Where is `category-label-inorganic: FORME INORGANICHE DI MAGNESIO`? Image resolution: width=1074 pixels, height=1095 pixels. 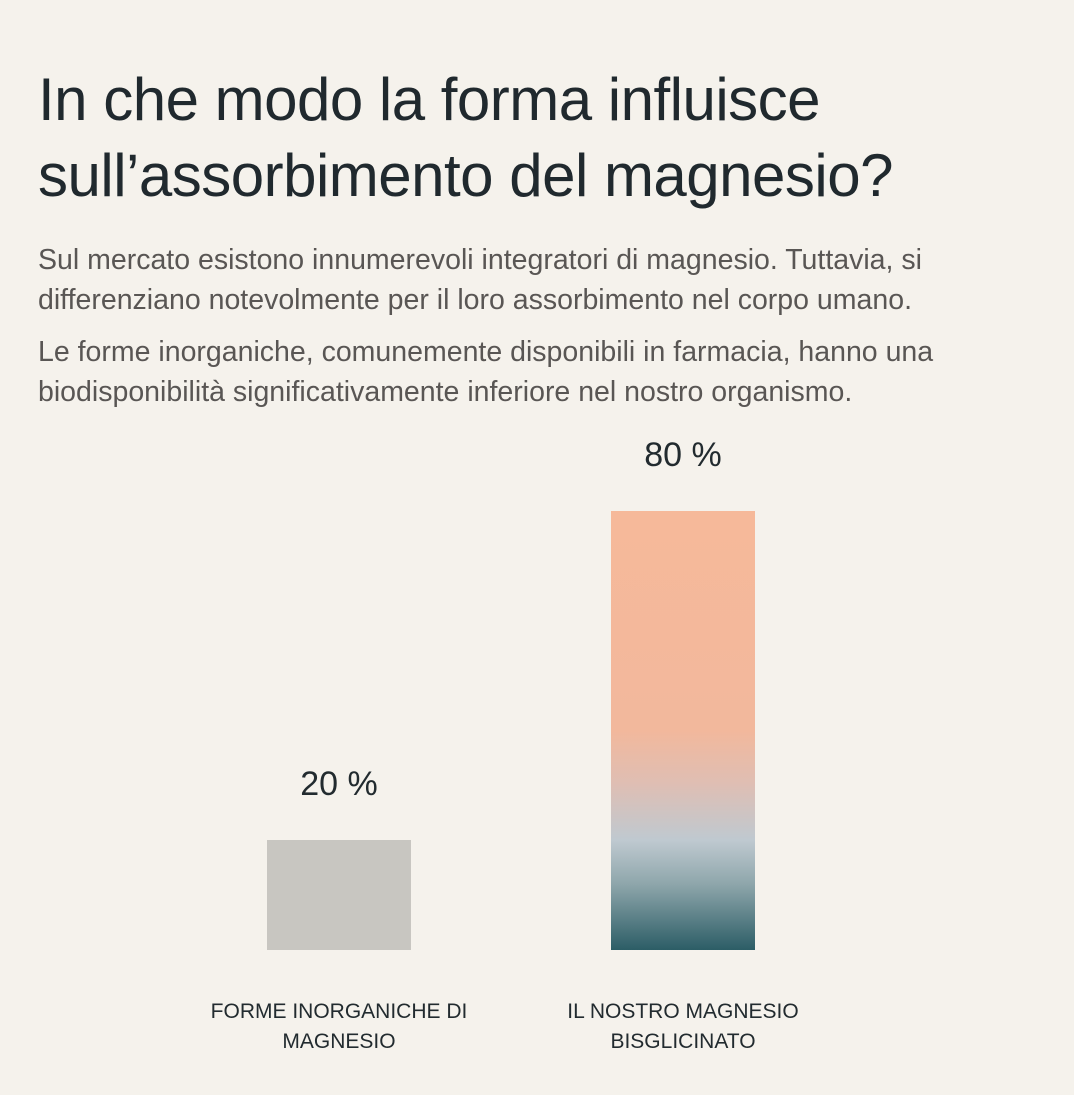
category-label-inorganic: FORME INORGANICHE DI MAGNESIO is located at coordinates (339, 1026).